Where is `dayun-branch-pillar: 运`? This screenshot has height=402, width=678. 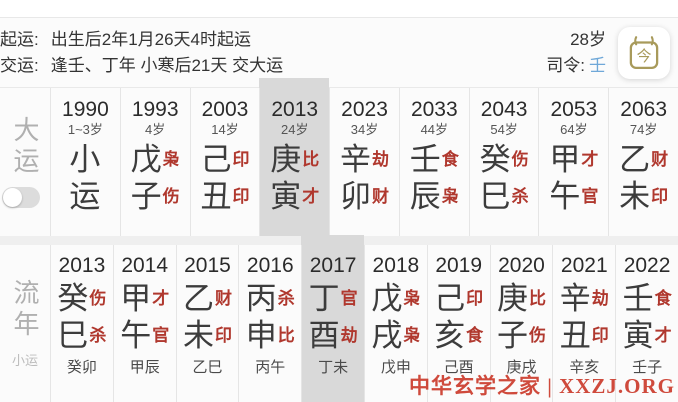 dayun-branch-pillar: 运 is located at coordinates (85, 196).